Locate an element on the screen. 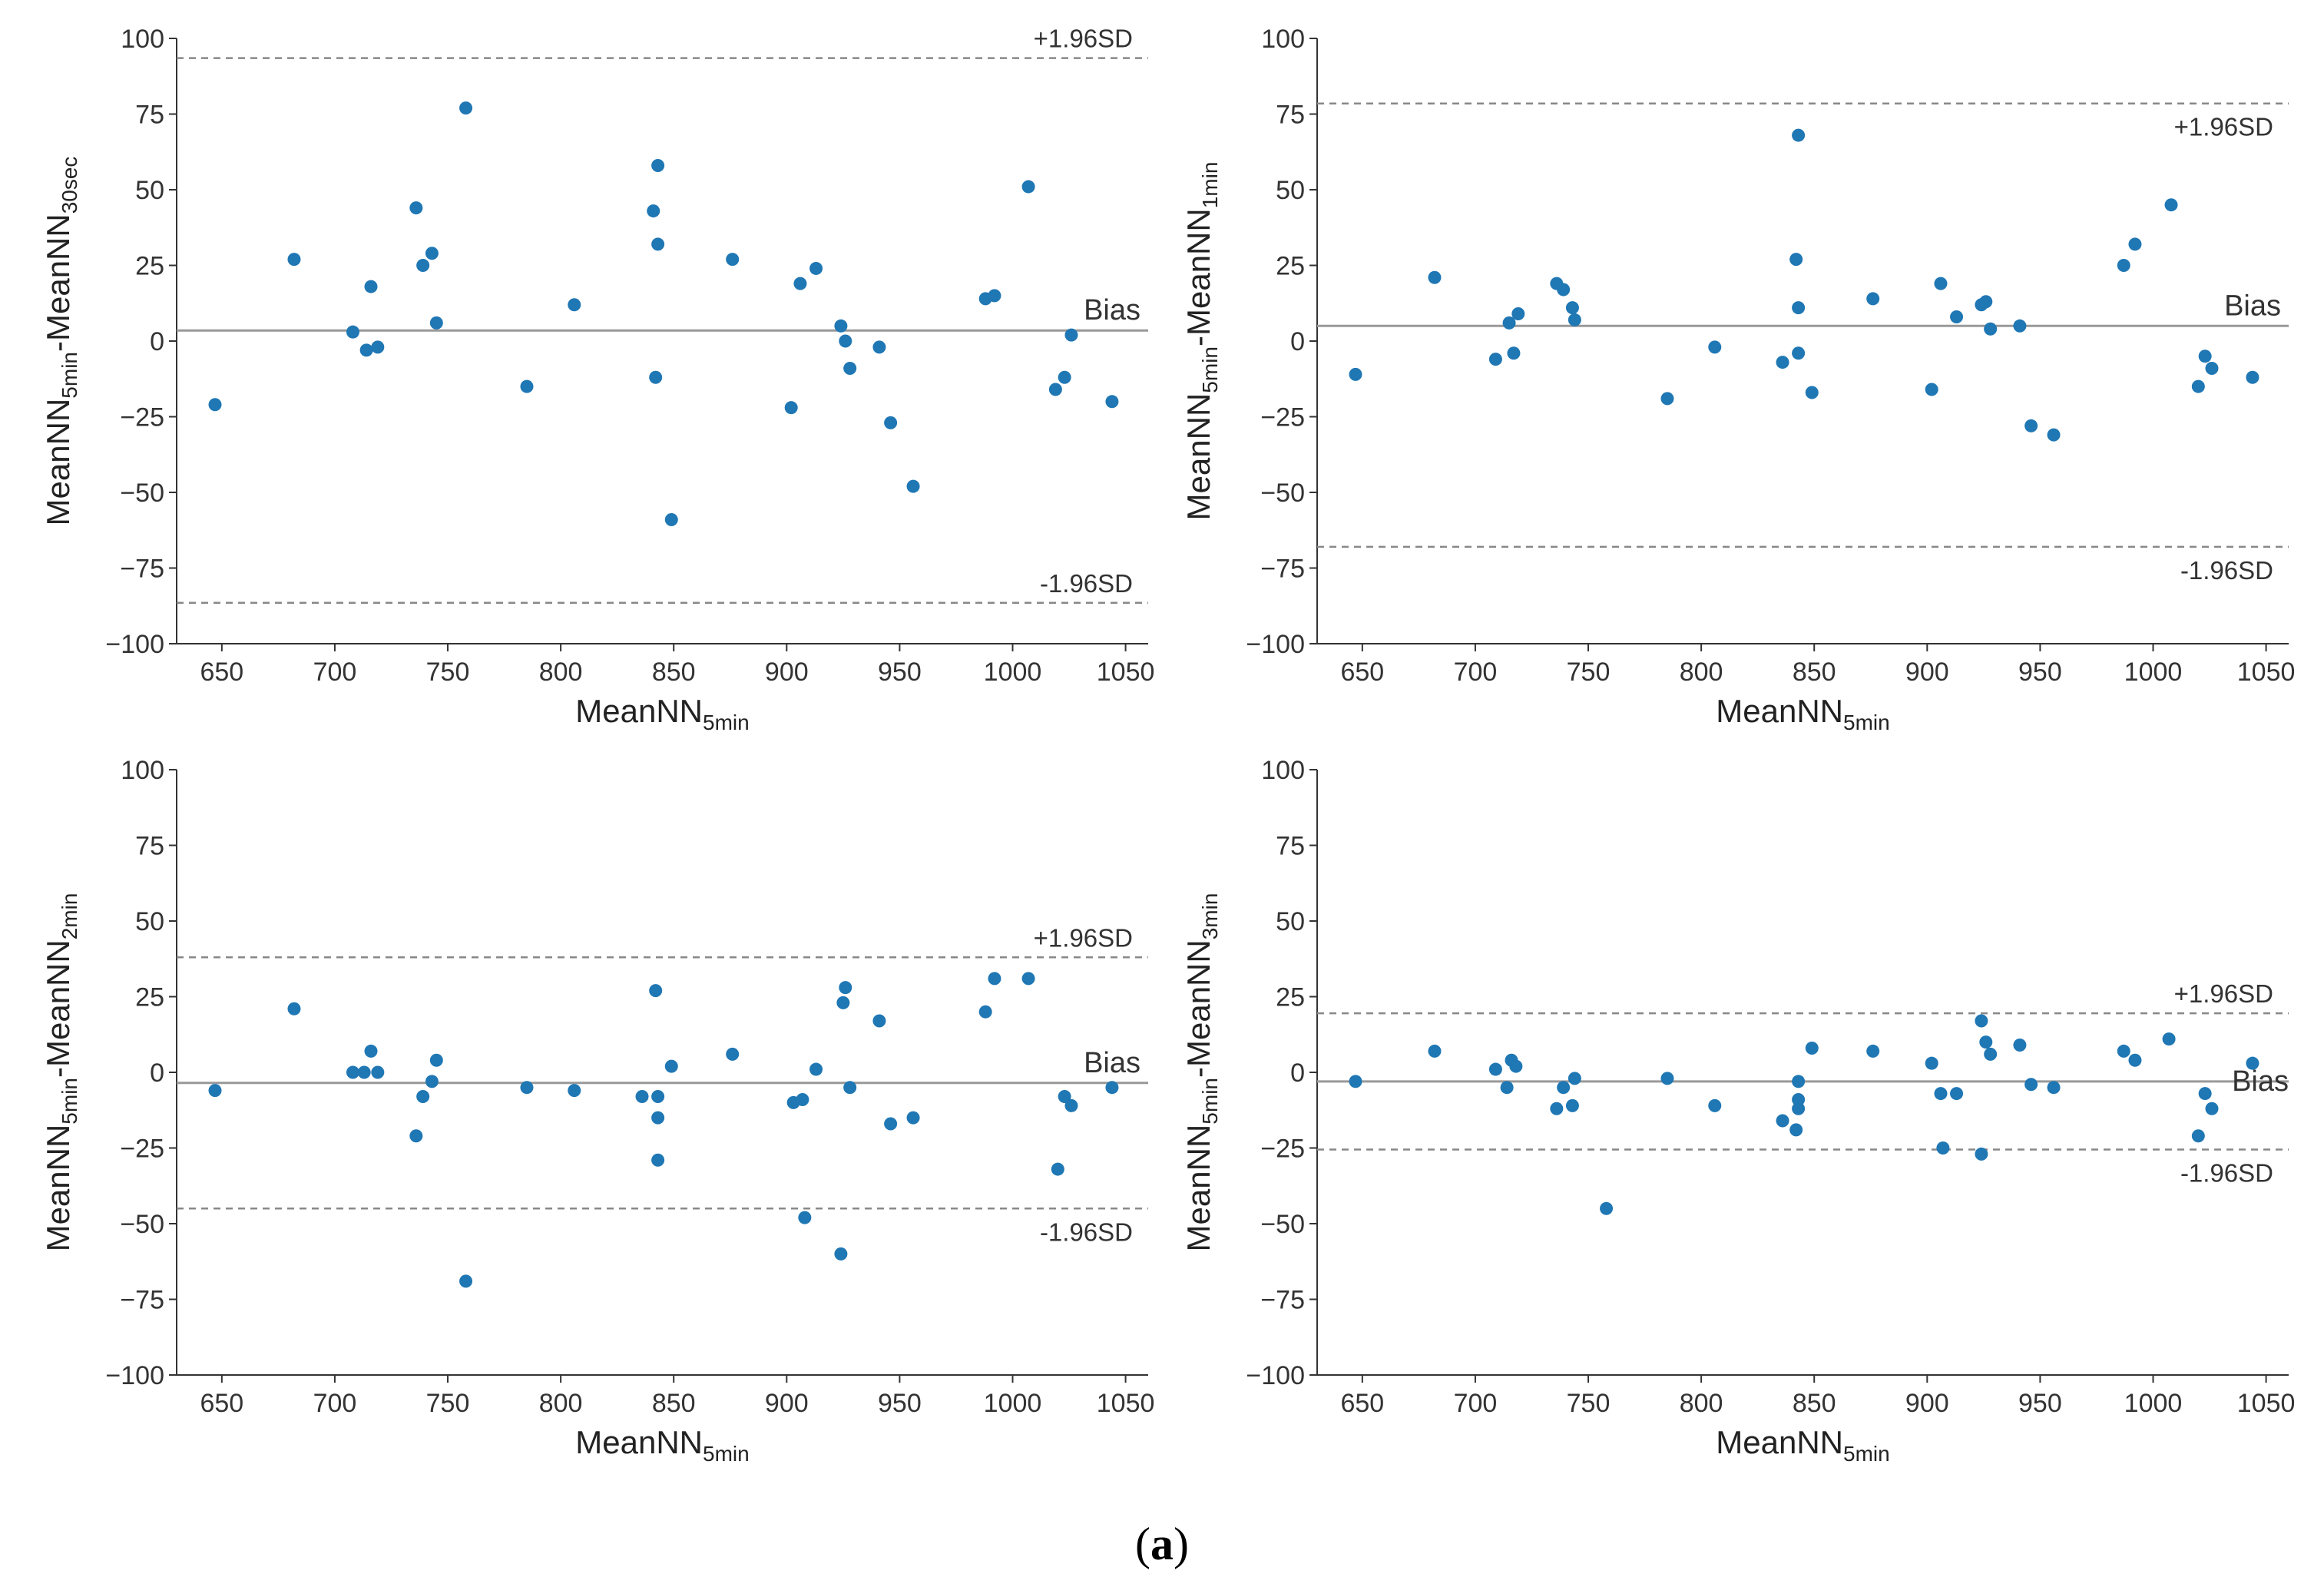 The height and width of the screenshot is (1587, 2324). x-tick-label: 700 is located at coordinates (1476, 1403).